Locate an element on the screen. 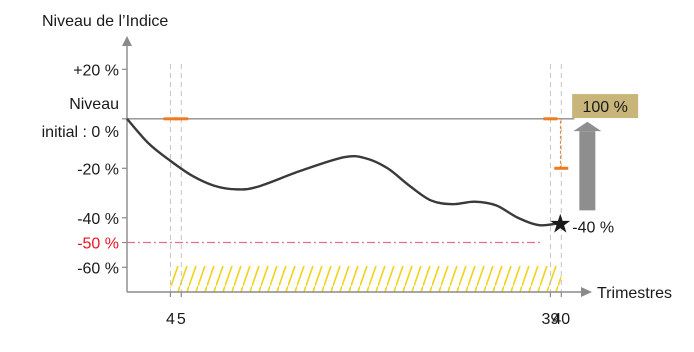 Image resolution: width=694 pixels, height=352 pixels. final-value-label: -40 % is located at coordinates (593, 228).